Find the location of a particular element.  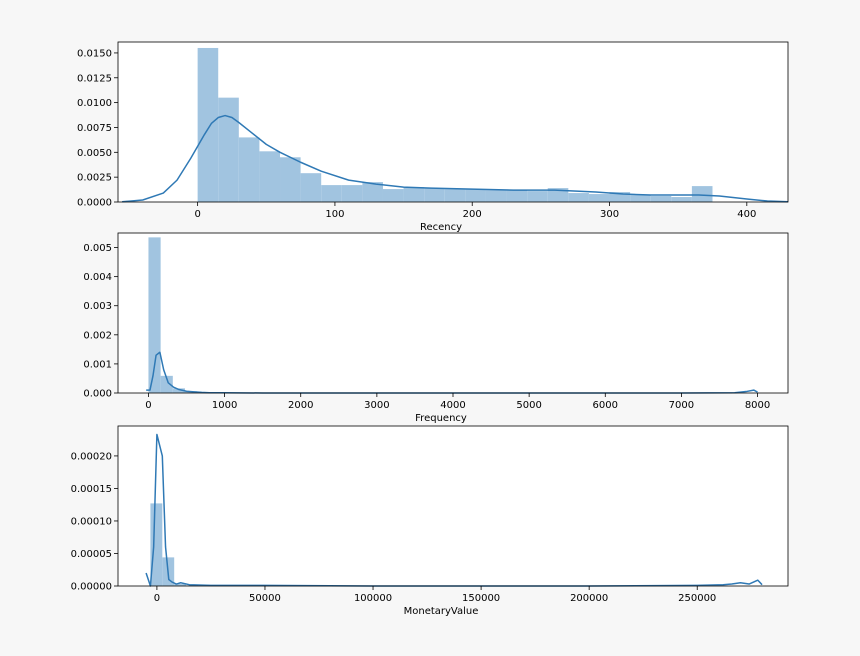

y-tick-label: 0.0050 is located at coordinates (94, 153).